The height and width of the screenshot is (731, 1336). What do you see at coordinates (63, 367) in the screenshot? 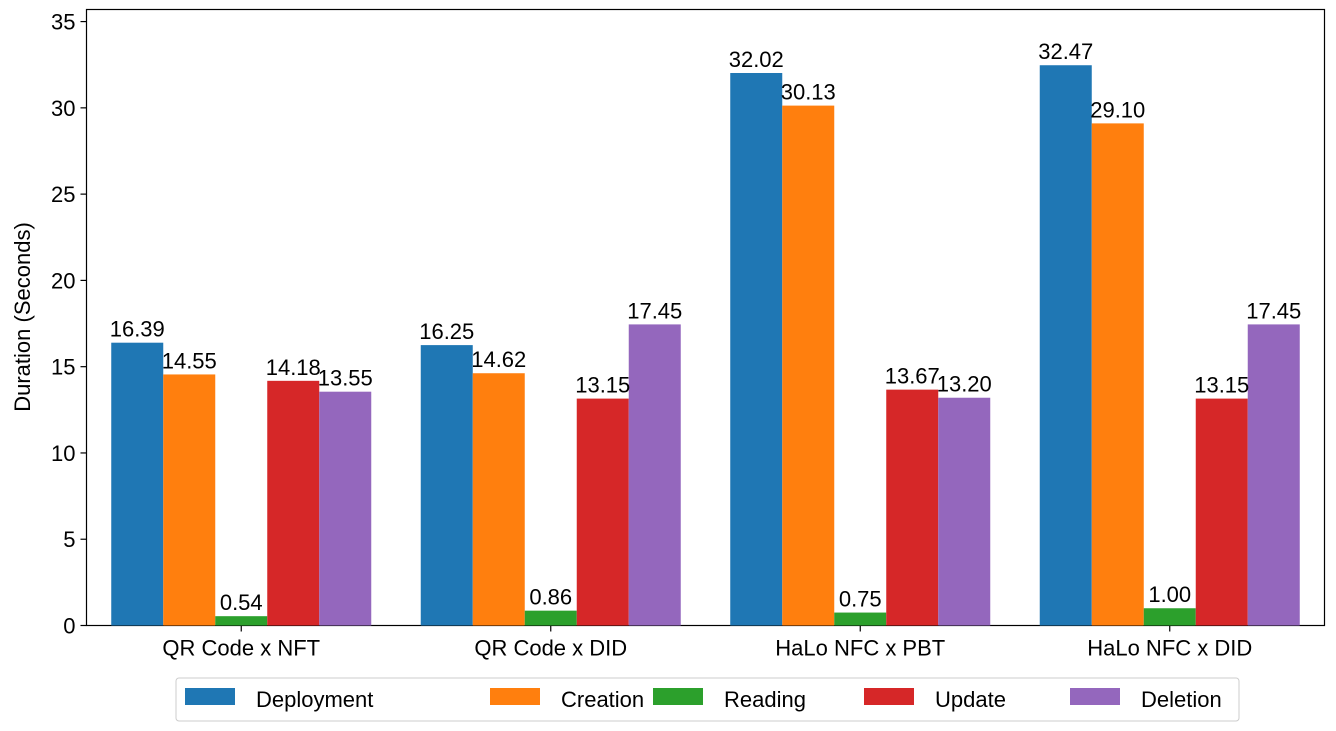
I see `y-tick-label: 15` at bounding box center [63, 367].